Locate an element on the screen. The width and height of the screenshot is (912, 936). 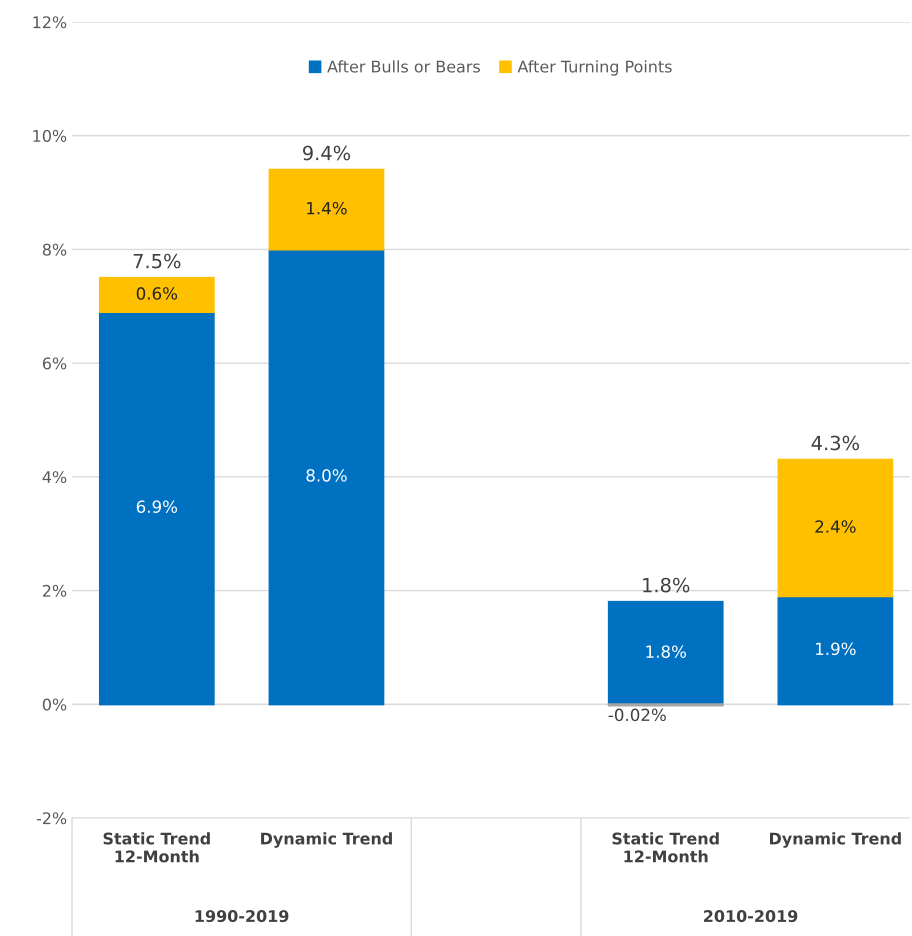
y-tick-label: 2% is located at coordinates (54, 590).